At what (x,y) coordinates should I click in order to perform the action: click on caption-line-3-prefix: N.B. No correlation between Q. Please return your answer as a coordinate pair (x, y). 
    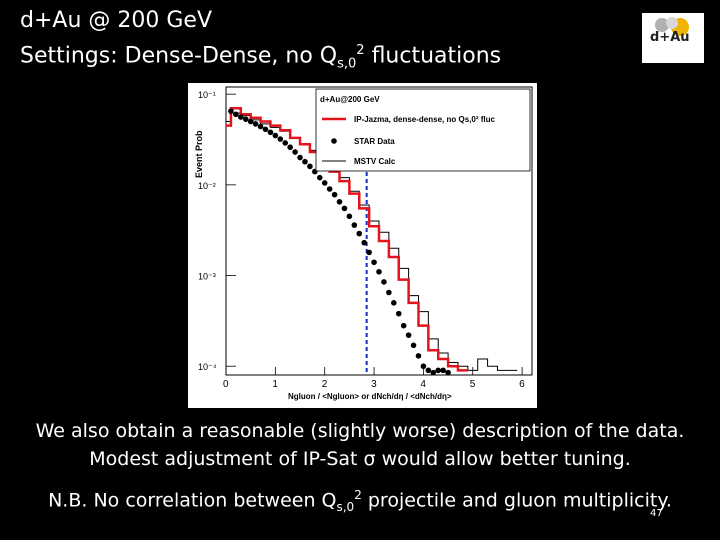
    Looking at the image, I should click on (192, 500).